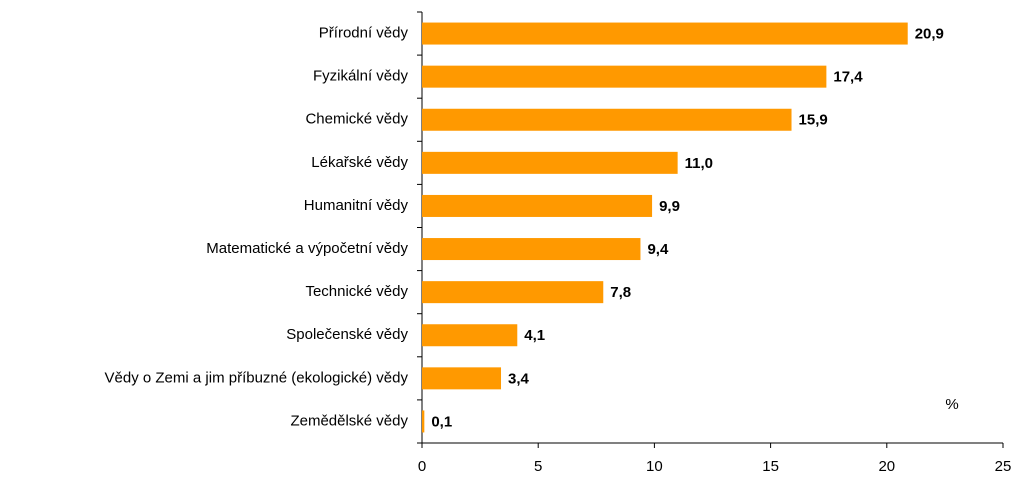 The height and width of the screenshot is (479, 1018). What do you see at coordinates (669, 206) in the screenshot?
I see `value-label: 9,9` at bounding box center [669, 206].